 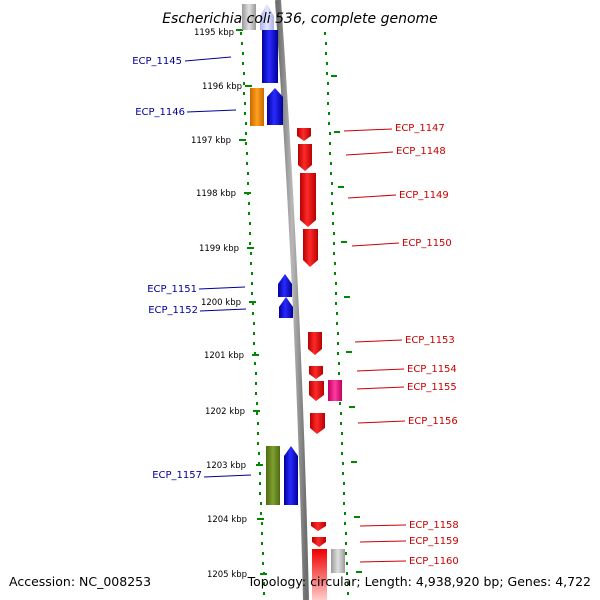 I want to click on gene-label: ECP_1155, so click(x=432, y=387).